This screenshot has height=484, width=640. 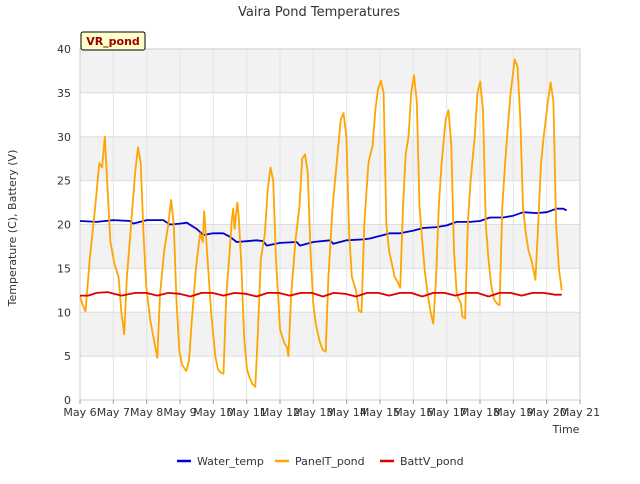 What do you see at coordinates (79, 412) in the screenshot?
I see `x-tick-label: May 6` at bounding box center [79, 412].